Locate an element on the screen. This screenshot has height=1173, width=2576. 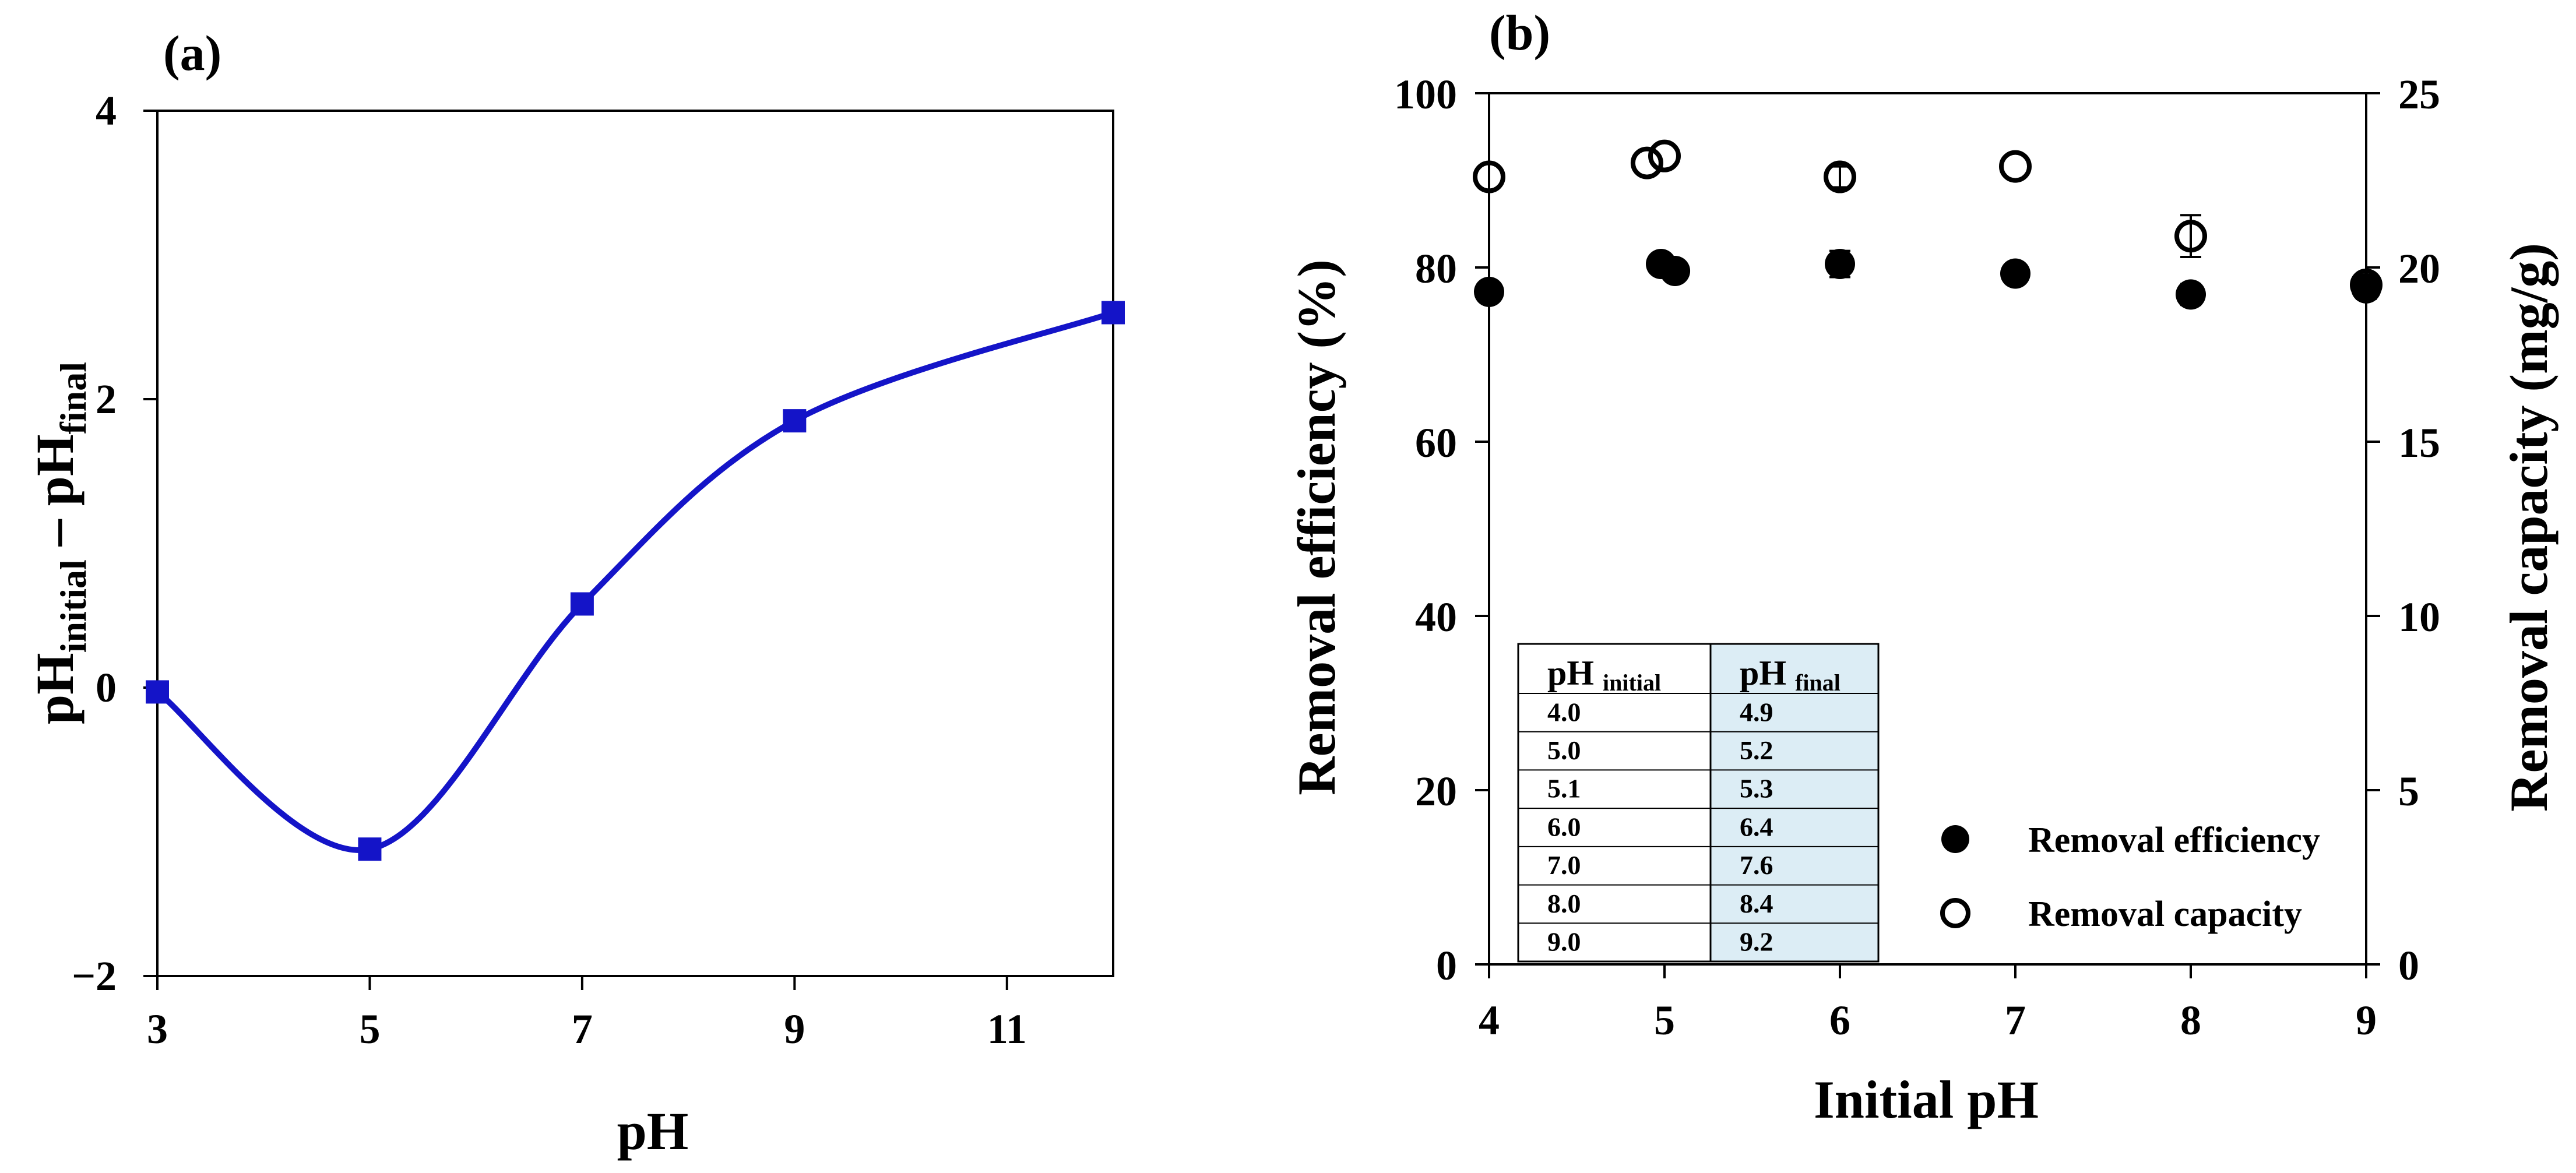
table-cell-final: 5.2 is located at coordinates (1757, 750).